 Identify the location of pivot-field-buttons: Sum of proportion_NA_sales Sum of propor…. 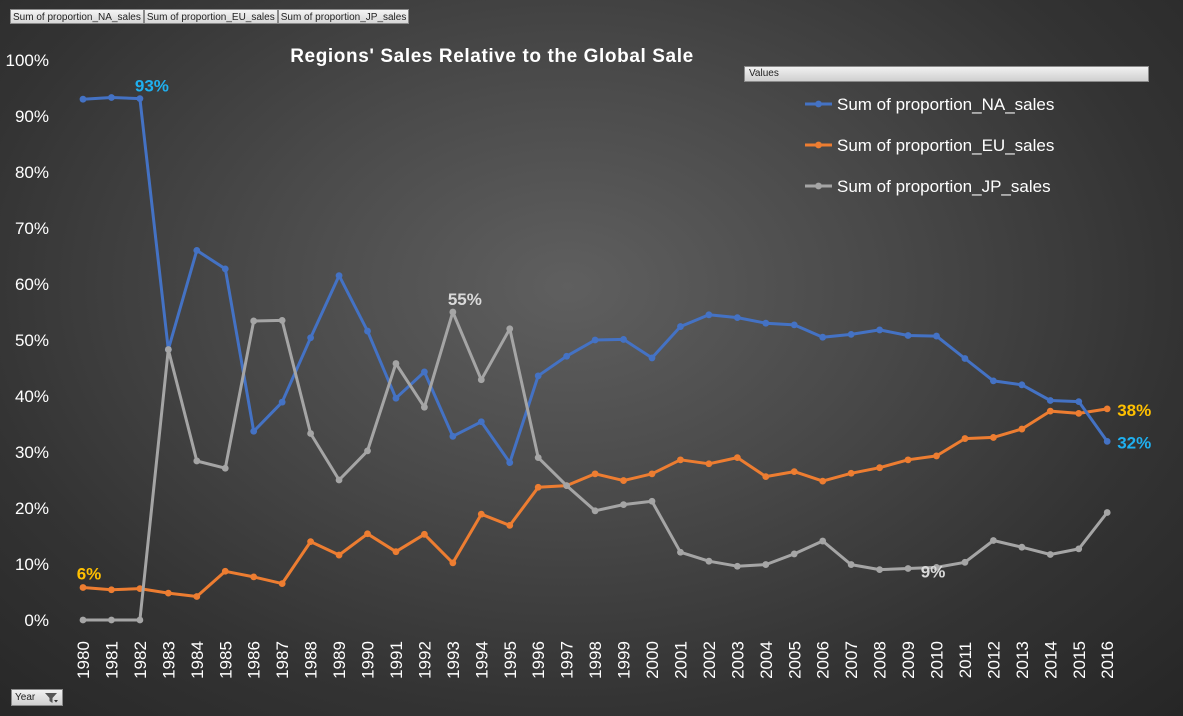
(210, 16).